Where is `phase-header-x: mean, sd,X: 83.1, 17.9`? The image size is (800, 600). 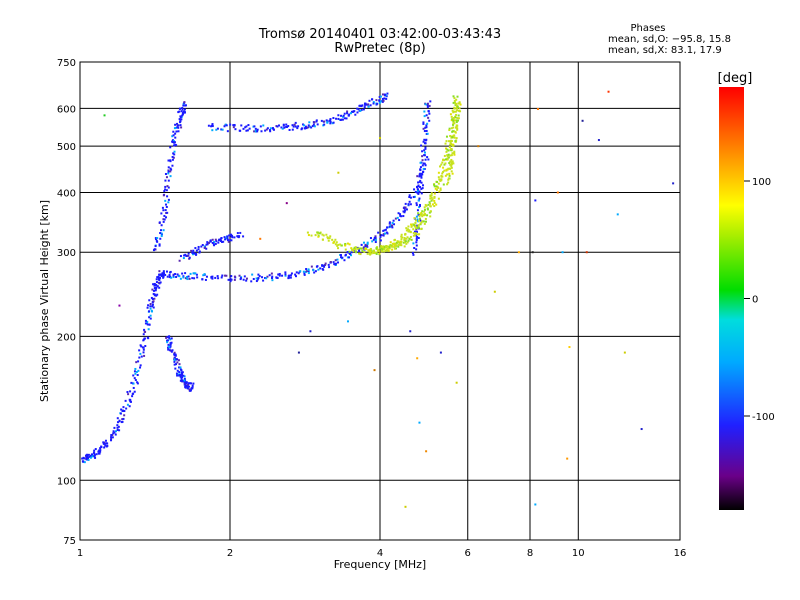
phase-header-x: mean, sd,X: 83.1, 17.9 is located at coordinates (665, 50).